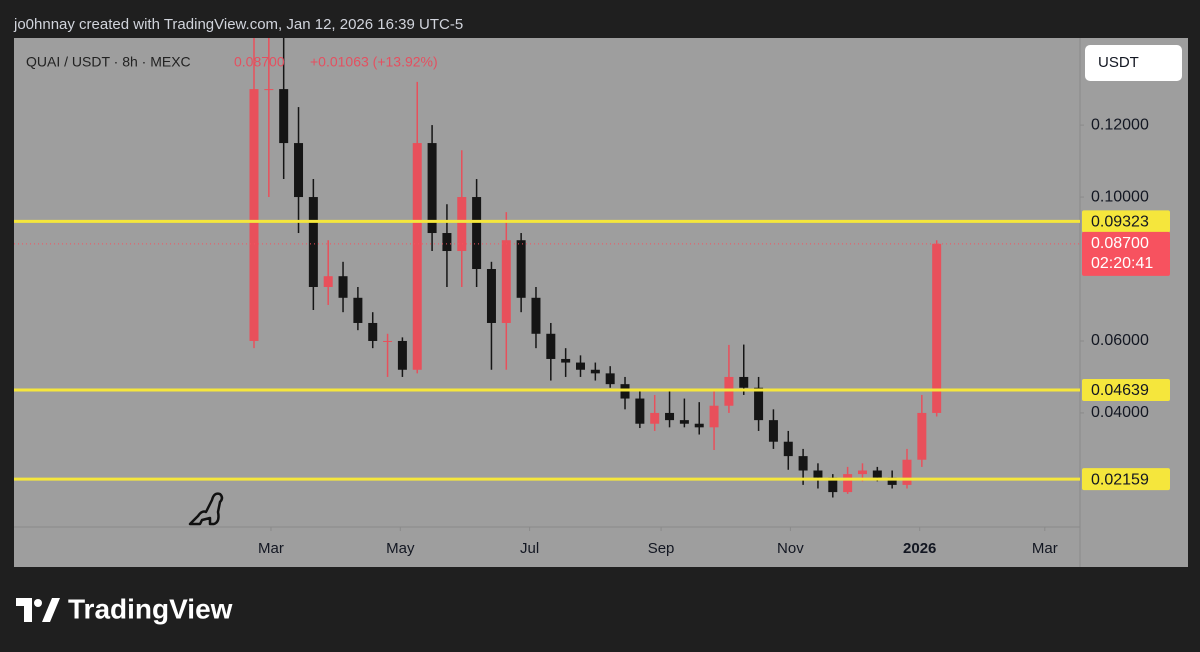 This screenshot has width=1200, height=652. Describe the element at coordinates (1120, 243) in the screenshot. I see `price-label: 0.08700` at that location.